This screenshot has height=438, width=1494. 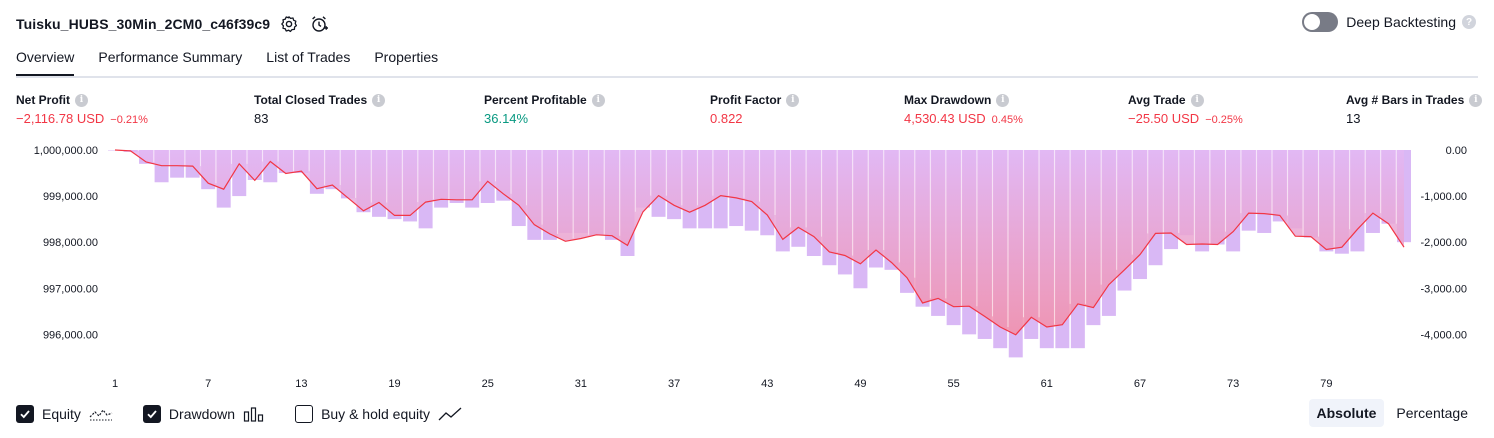 I want to click on right-axis-tick: -2,000.00, so click(x=1444, y=243).